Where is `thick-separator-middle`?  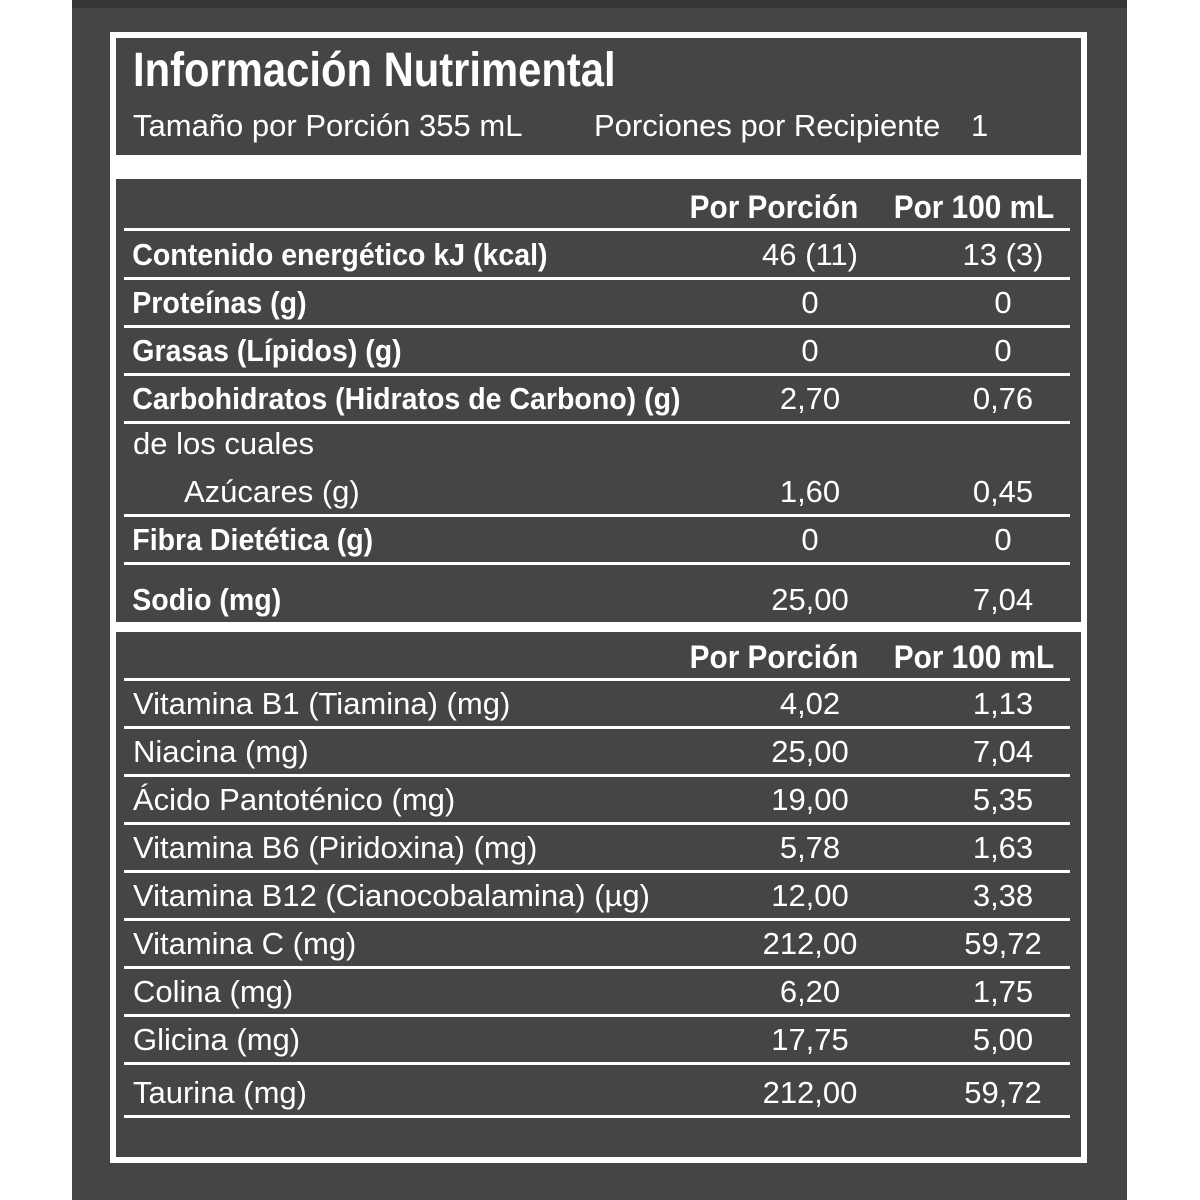
thick-separator-middle is located at coordinates (598, 627).